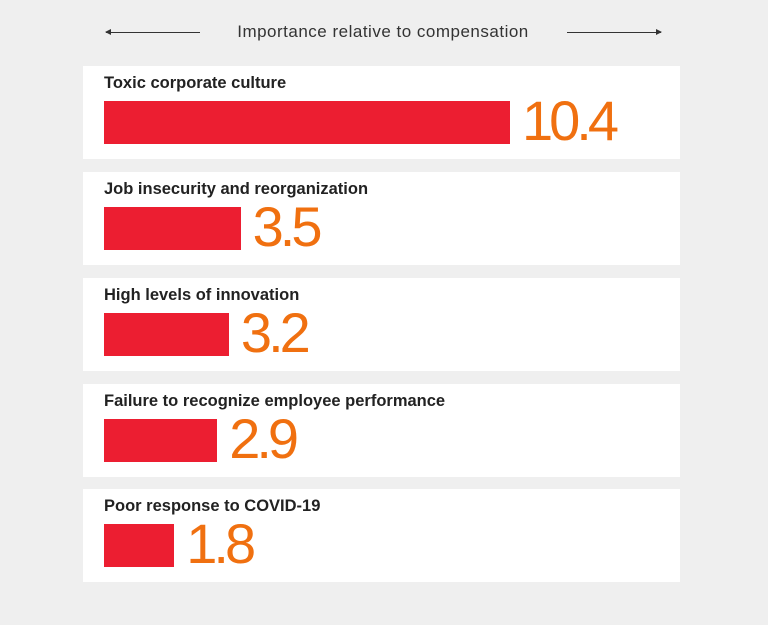 The image size is (768, 625). Describe the element at coordinates (381, 218) in the screenshot. I see `bar-card: Job insecurity and reorganization 3.5` at that location.